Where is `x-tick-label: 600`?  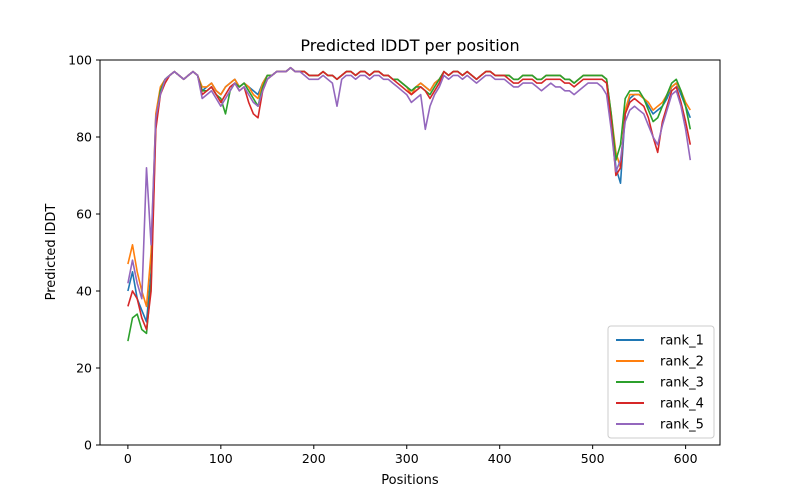 x-tick-label: 600 is located at coordinates (686, 458).